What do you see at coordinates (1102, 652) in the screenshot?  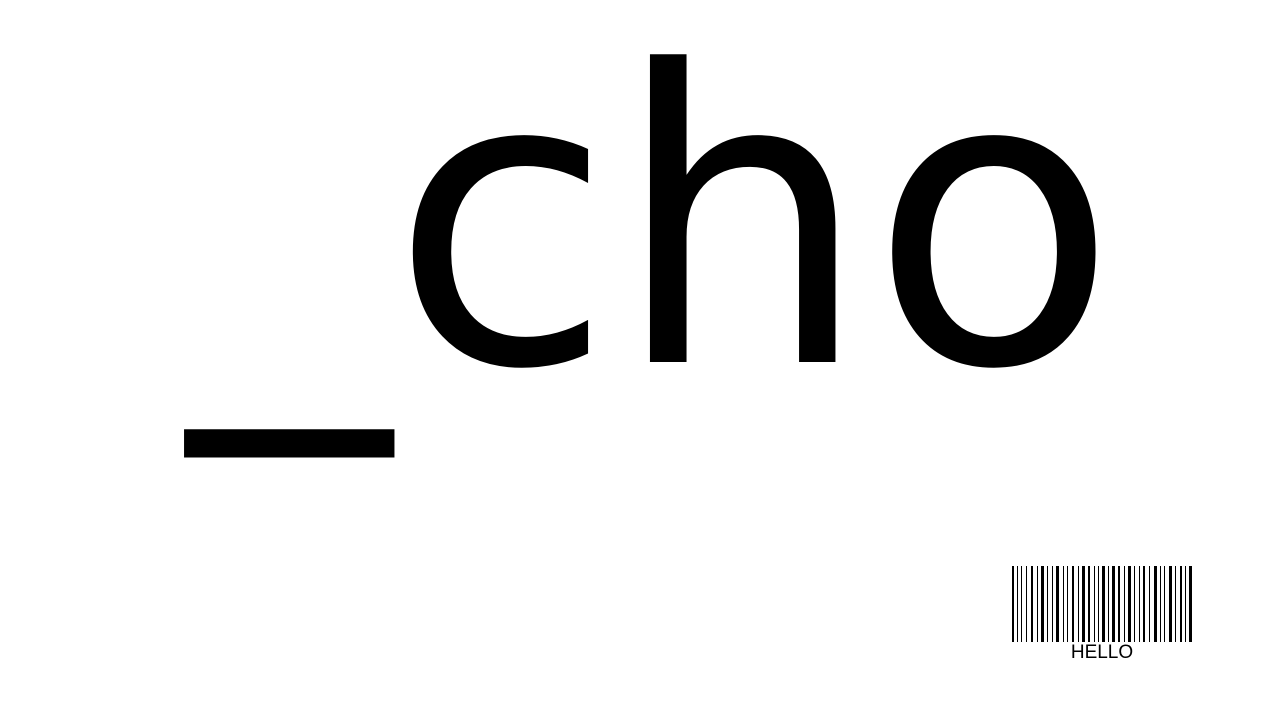 I see `barcode-caption: HELLO` at bounding box center [1102, 652].